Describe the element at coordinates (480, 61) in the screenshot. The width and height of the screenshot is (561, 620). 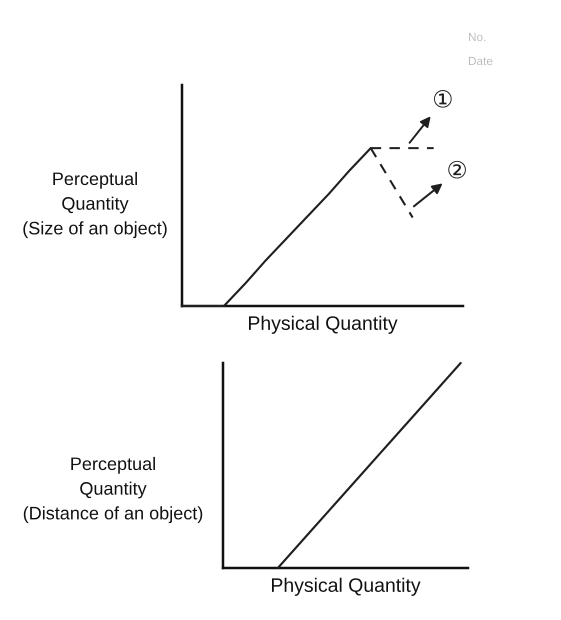
I see `text: Date` at that location.